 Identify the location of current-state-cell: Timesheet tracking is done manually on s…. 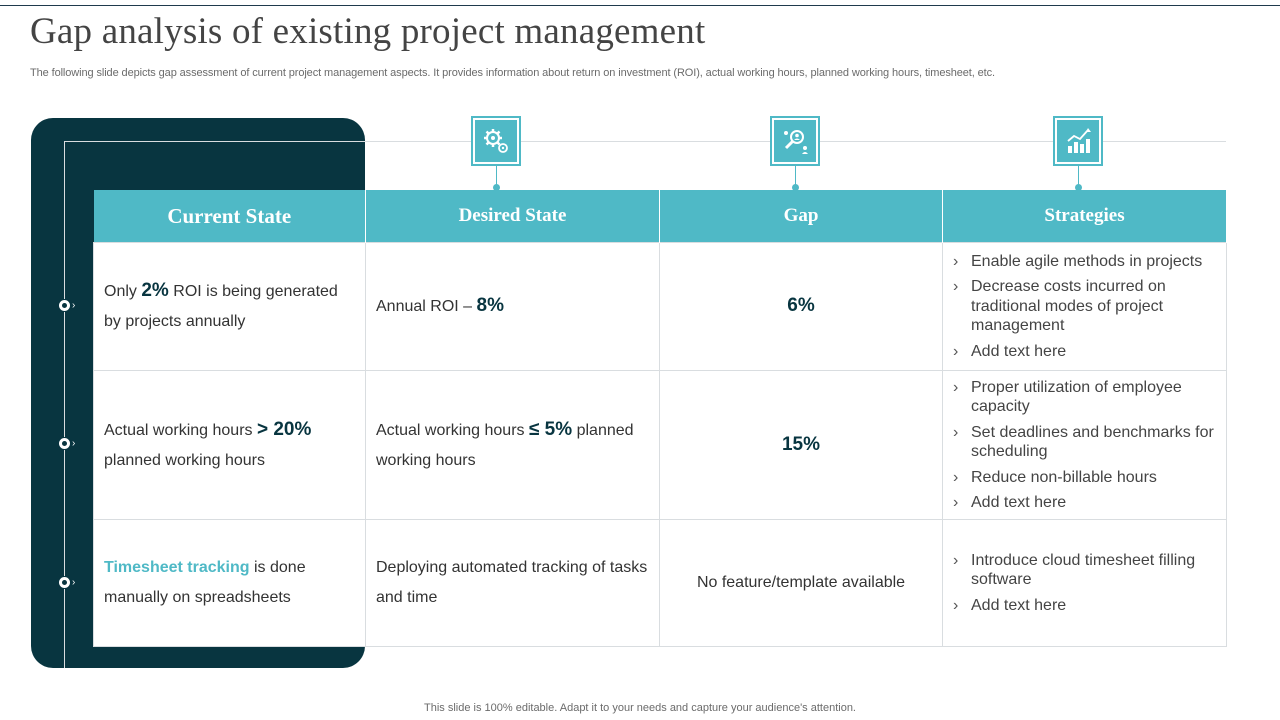
(229, 583).